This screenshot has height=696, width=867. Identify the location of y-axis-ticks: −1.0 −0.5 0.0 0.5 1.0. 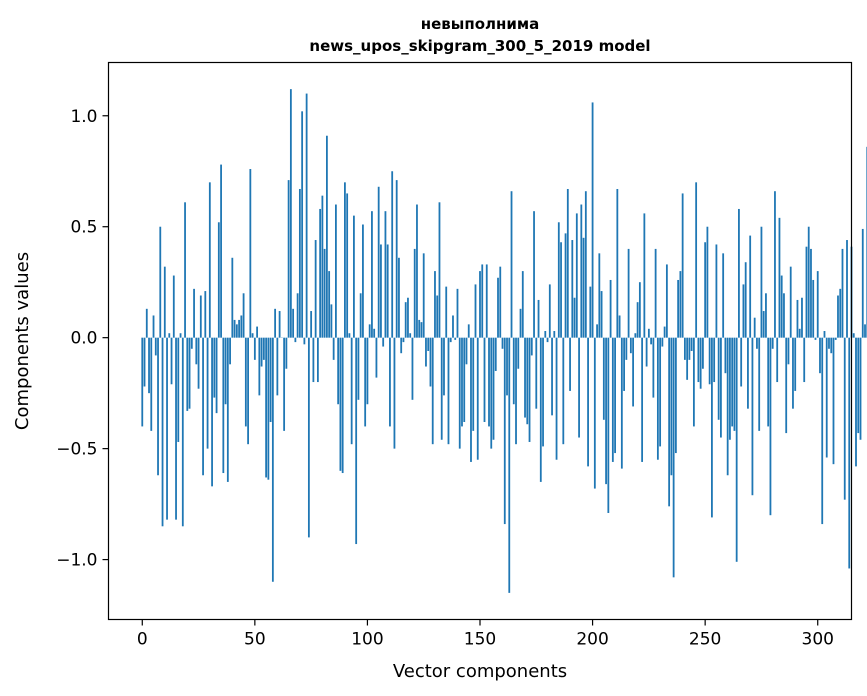
(82, 339).